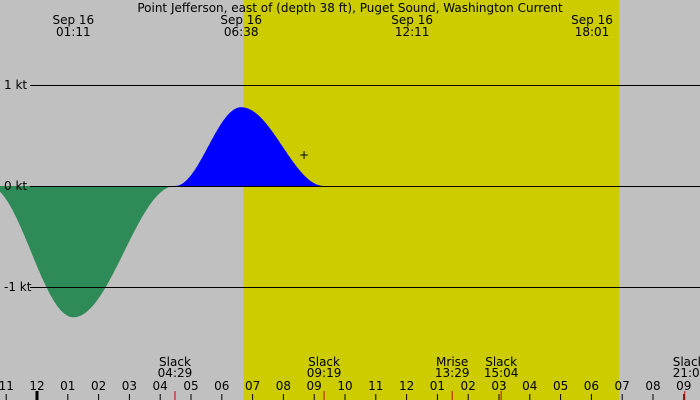 The height and width of the screenshot is (400, 700). What do you see at coordinates (73, 32) in the screenshot?
I see `extremum-time-label: 01:11` at bounding box center [73, 32].